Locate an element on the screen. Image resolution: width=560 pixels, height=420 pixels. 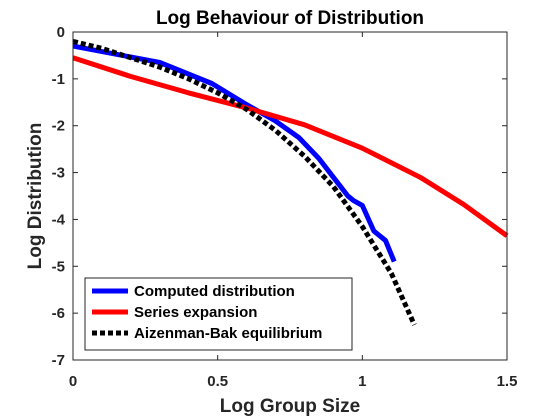
x-axis-label: Log Group Size is located at coordinates (290, 406).